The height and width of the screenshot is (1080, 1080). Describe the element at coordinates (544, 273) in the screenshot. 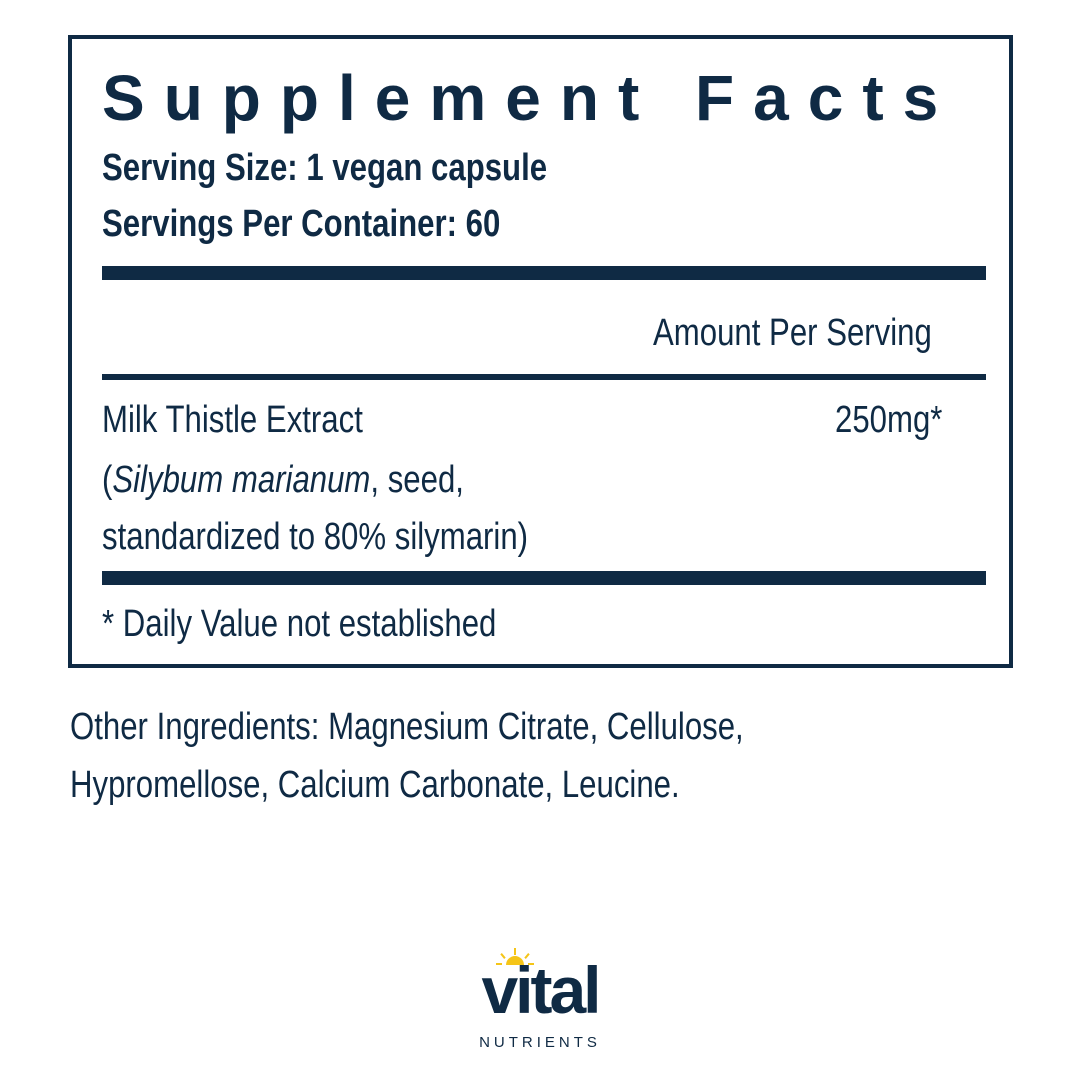

I see `divider-thick` at that location.